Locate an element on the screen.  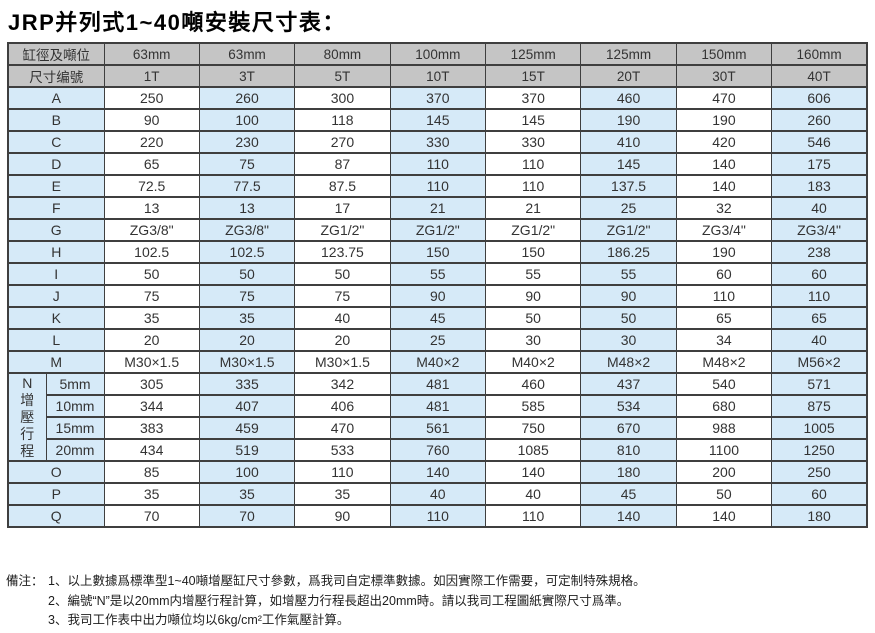
value-cell: 87.5 is located at coordinates (342, 186).